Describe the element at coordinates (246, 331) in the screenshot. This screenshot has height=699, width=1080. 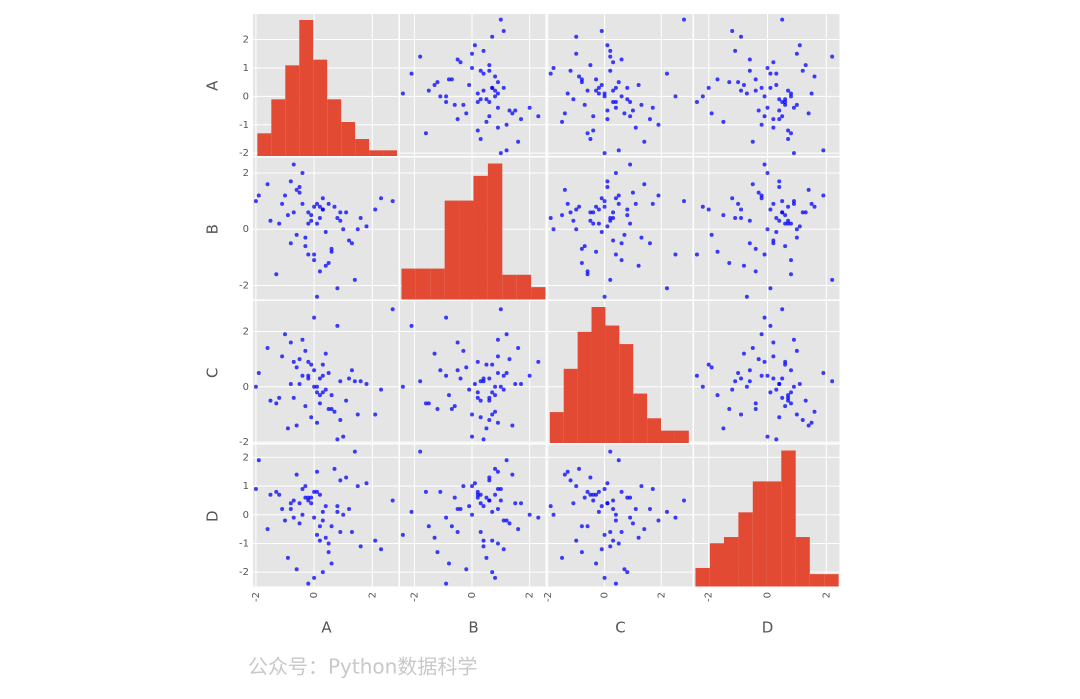
I see `y-tick-label: 2` at that location.